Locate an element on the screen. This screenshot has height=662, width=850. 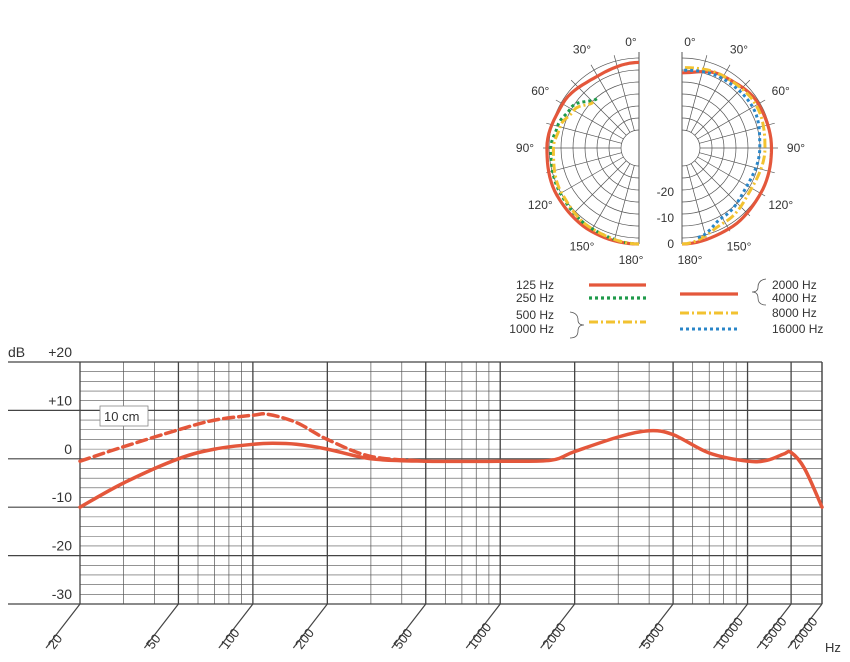
x-tick-label: 20 is located at coordinates (55, 641).